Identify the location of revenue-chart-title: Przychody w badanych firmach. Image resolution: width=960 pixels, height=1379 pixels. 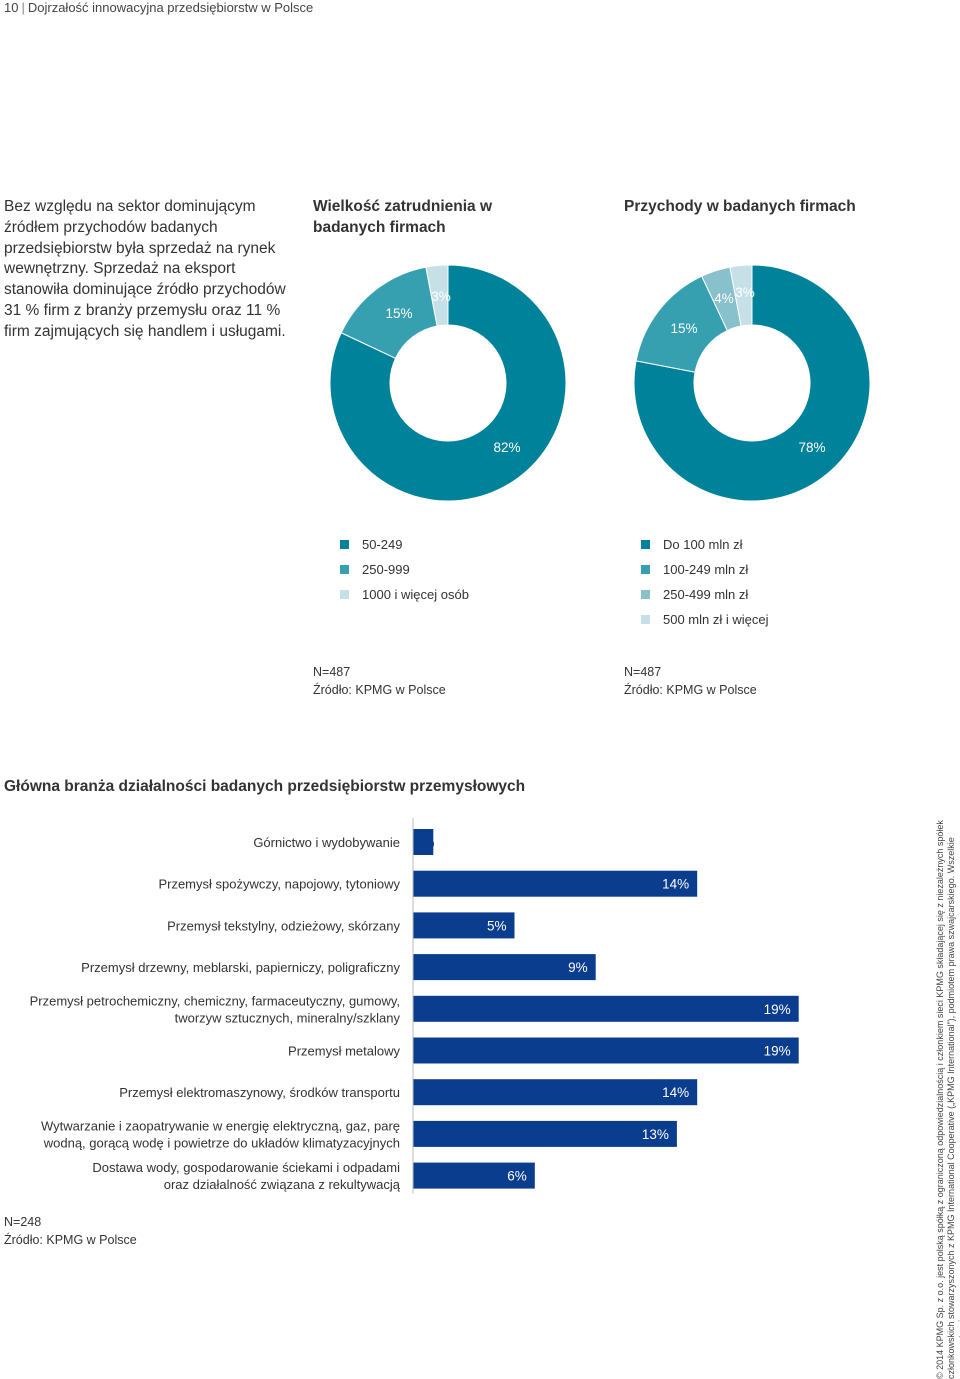
(740, 206).